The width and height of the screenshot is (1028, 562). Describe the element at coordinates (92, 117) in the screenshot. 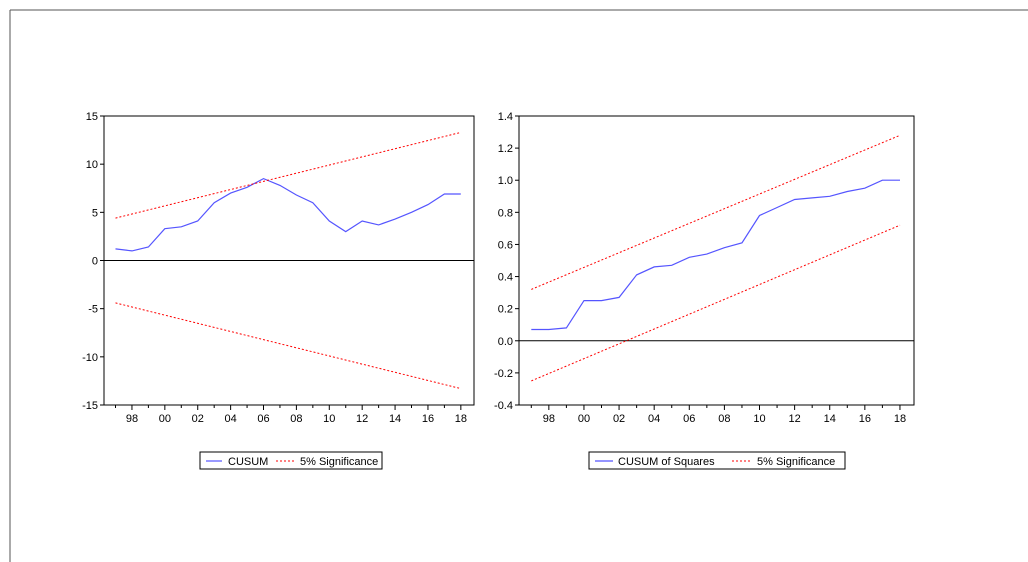

I see `y-tick-label: 15` at that location.